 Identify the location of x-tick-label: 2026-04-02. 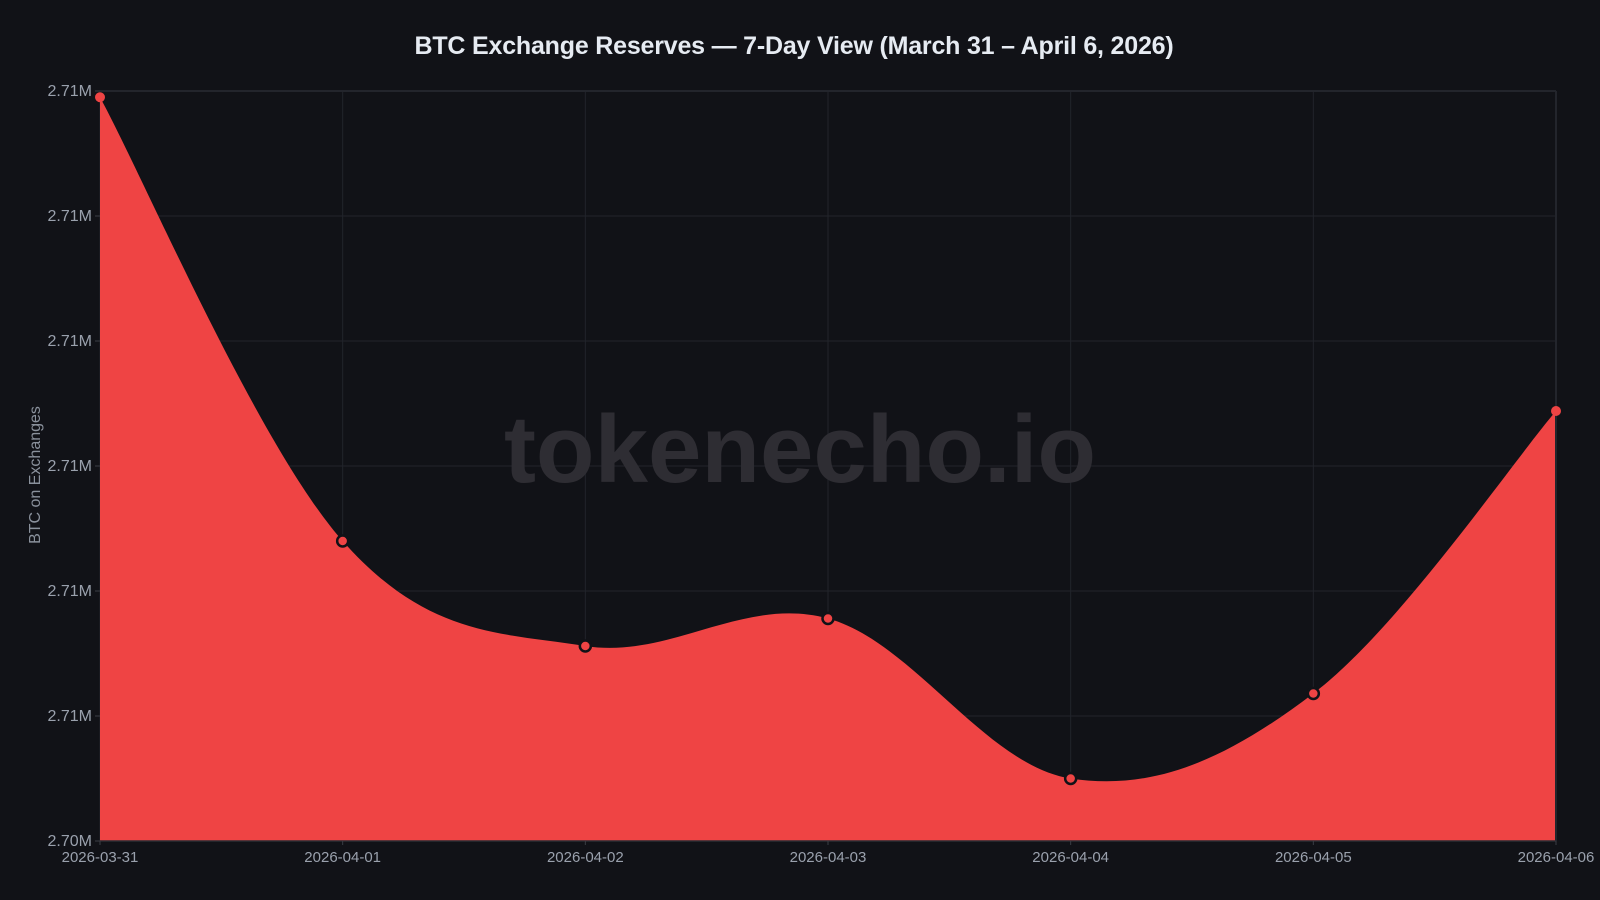
(585, 857).